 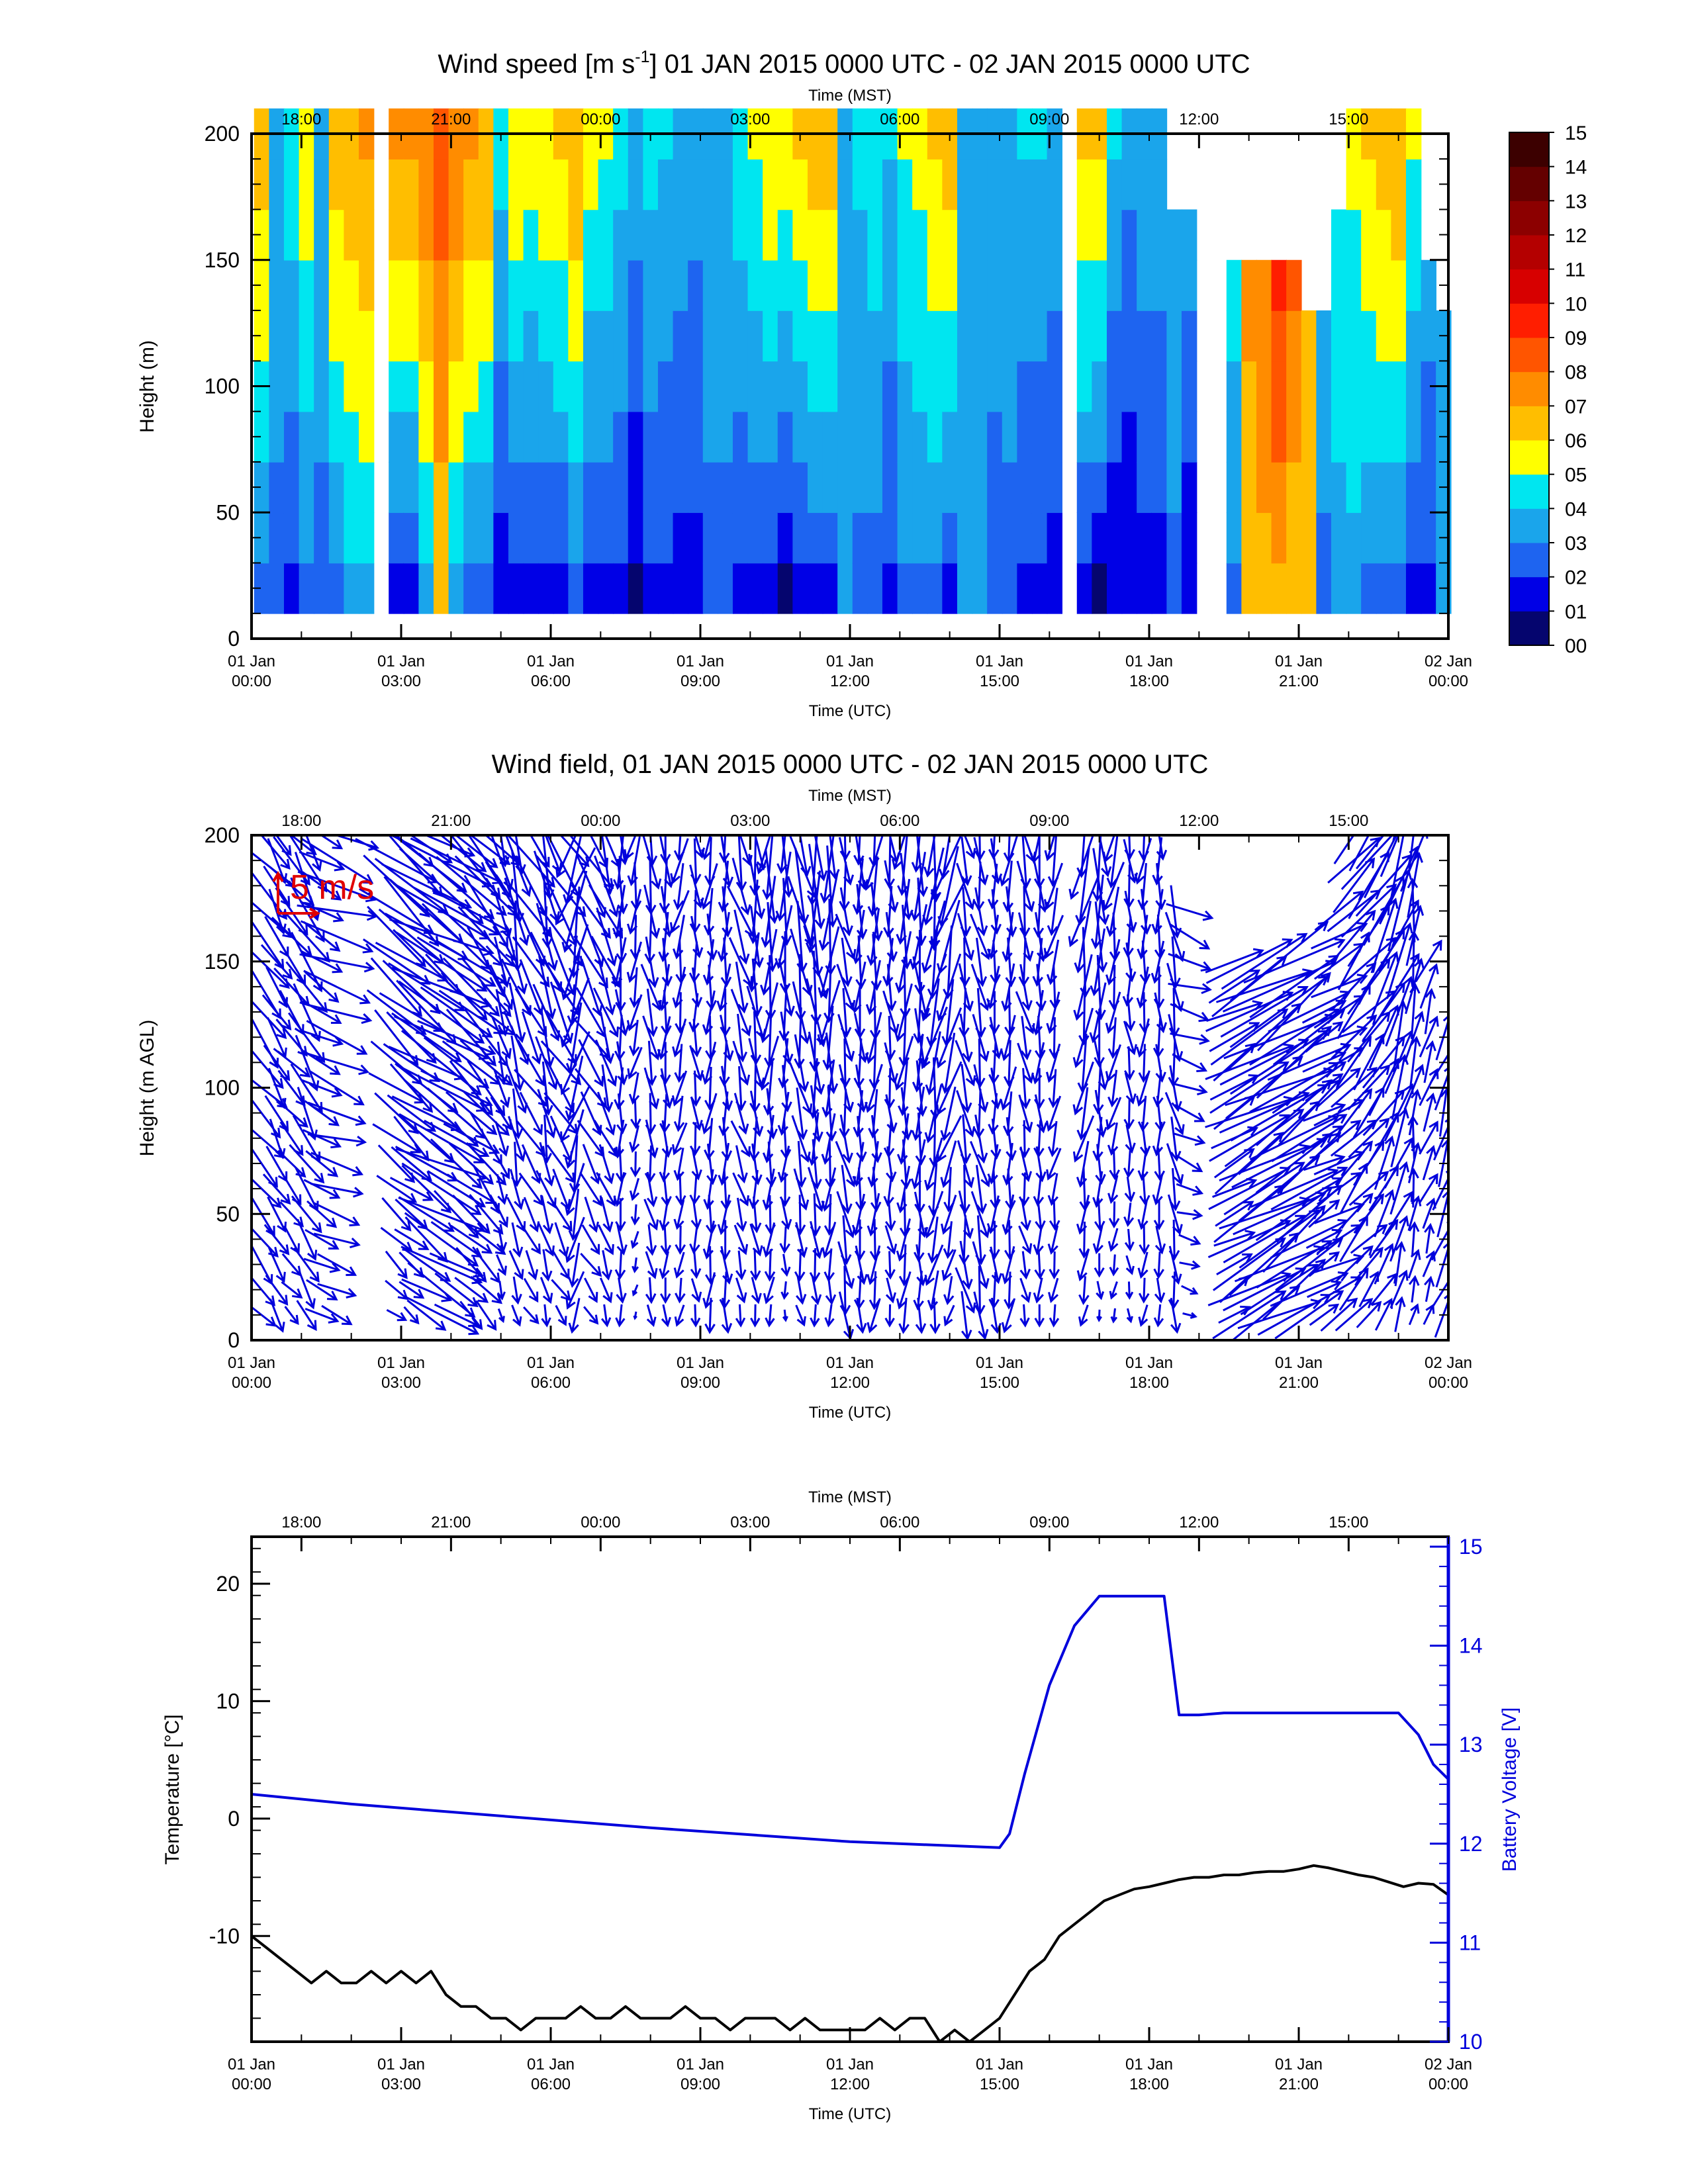 I want to click on mst-tick-label: 03:00, so click(x=750, y=1522).